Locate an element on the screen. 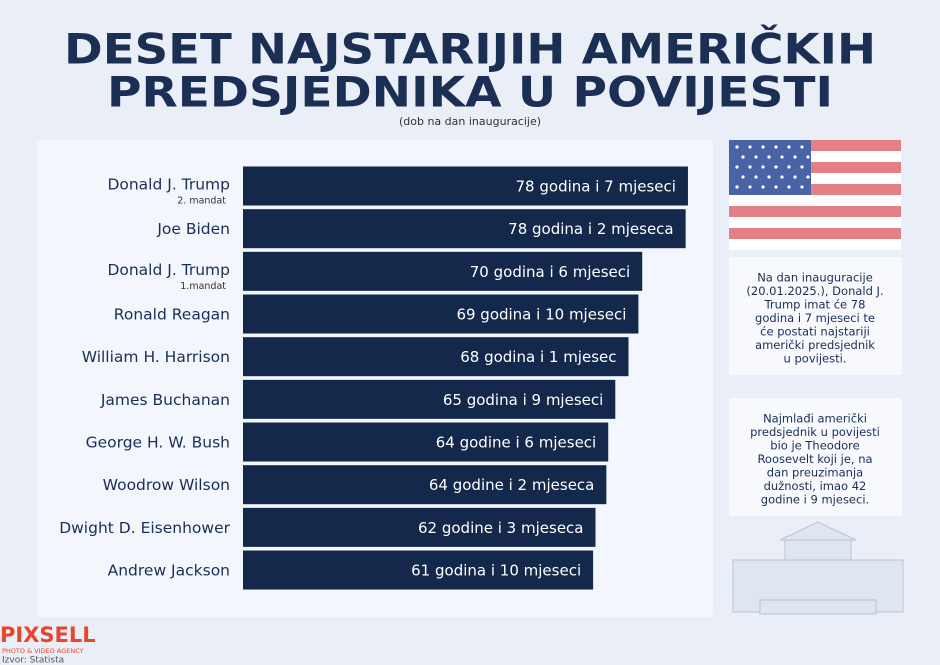 The image size is (940, 665). logo: PIXSELL is located at coordinates (48, 635).